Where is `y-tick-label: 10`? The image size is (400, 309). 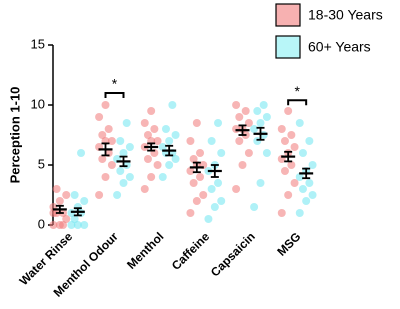
y-tick-label: 10 is located at coordinates (38, 103).